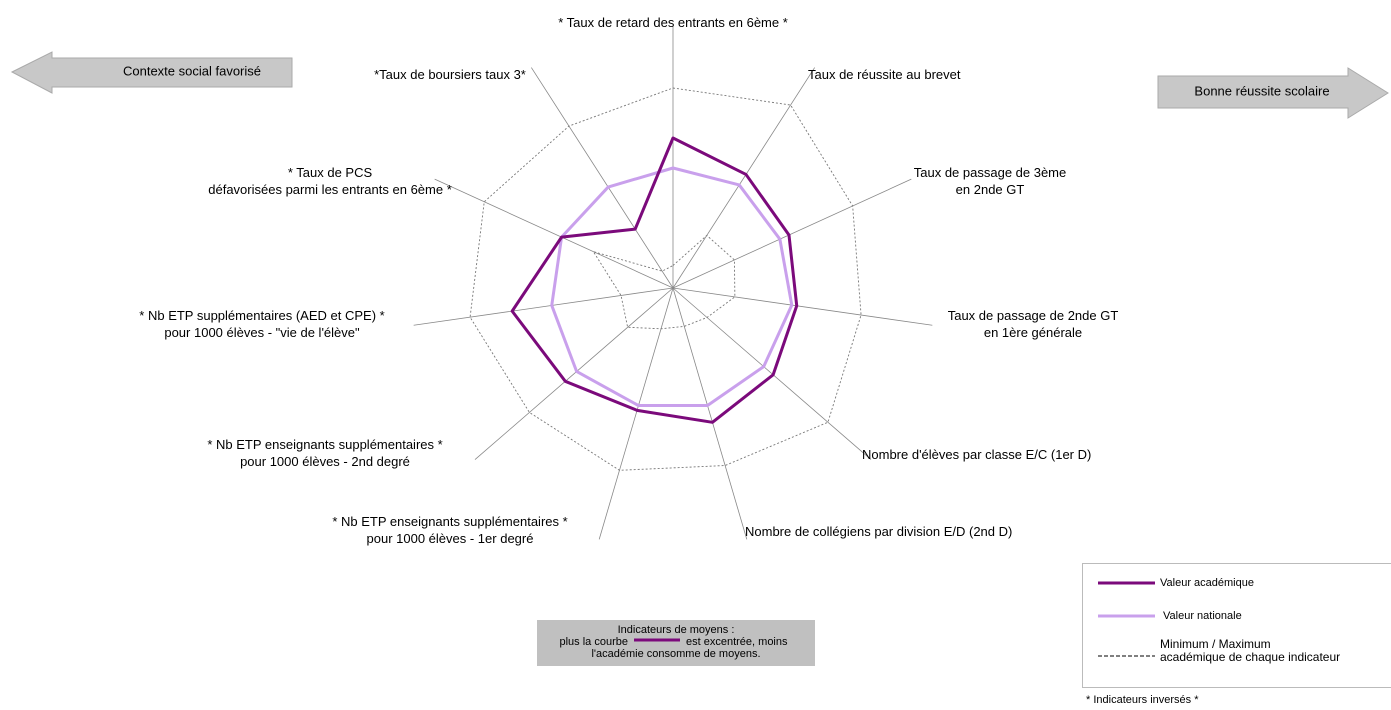 The height and width of the screenshot is (710, 1391). Describe the element at coordinates (1202, 616) in the screenshot. I see `legend-label: Valeur nationale` at that location.